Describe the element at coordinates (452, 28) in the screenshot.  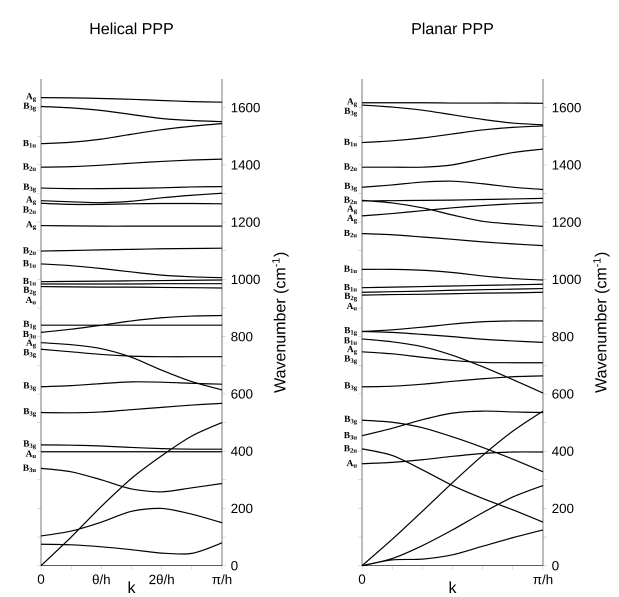
I see `chart-title: Planar PPP` at that location.